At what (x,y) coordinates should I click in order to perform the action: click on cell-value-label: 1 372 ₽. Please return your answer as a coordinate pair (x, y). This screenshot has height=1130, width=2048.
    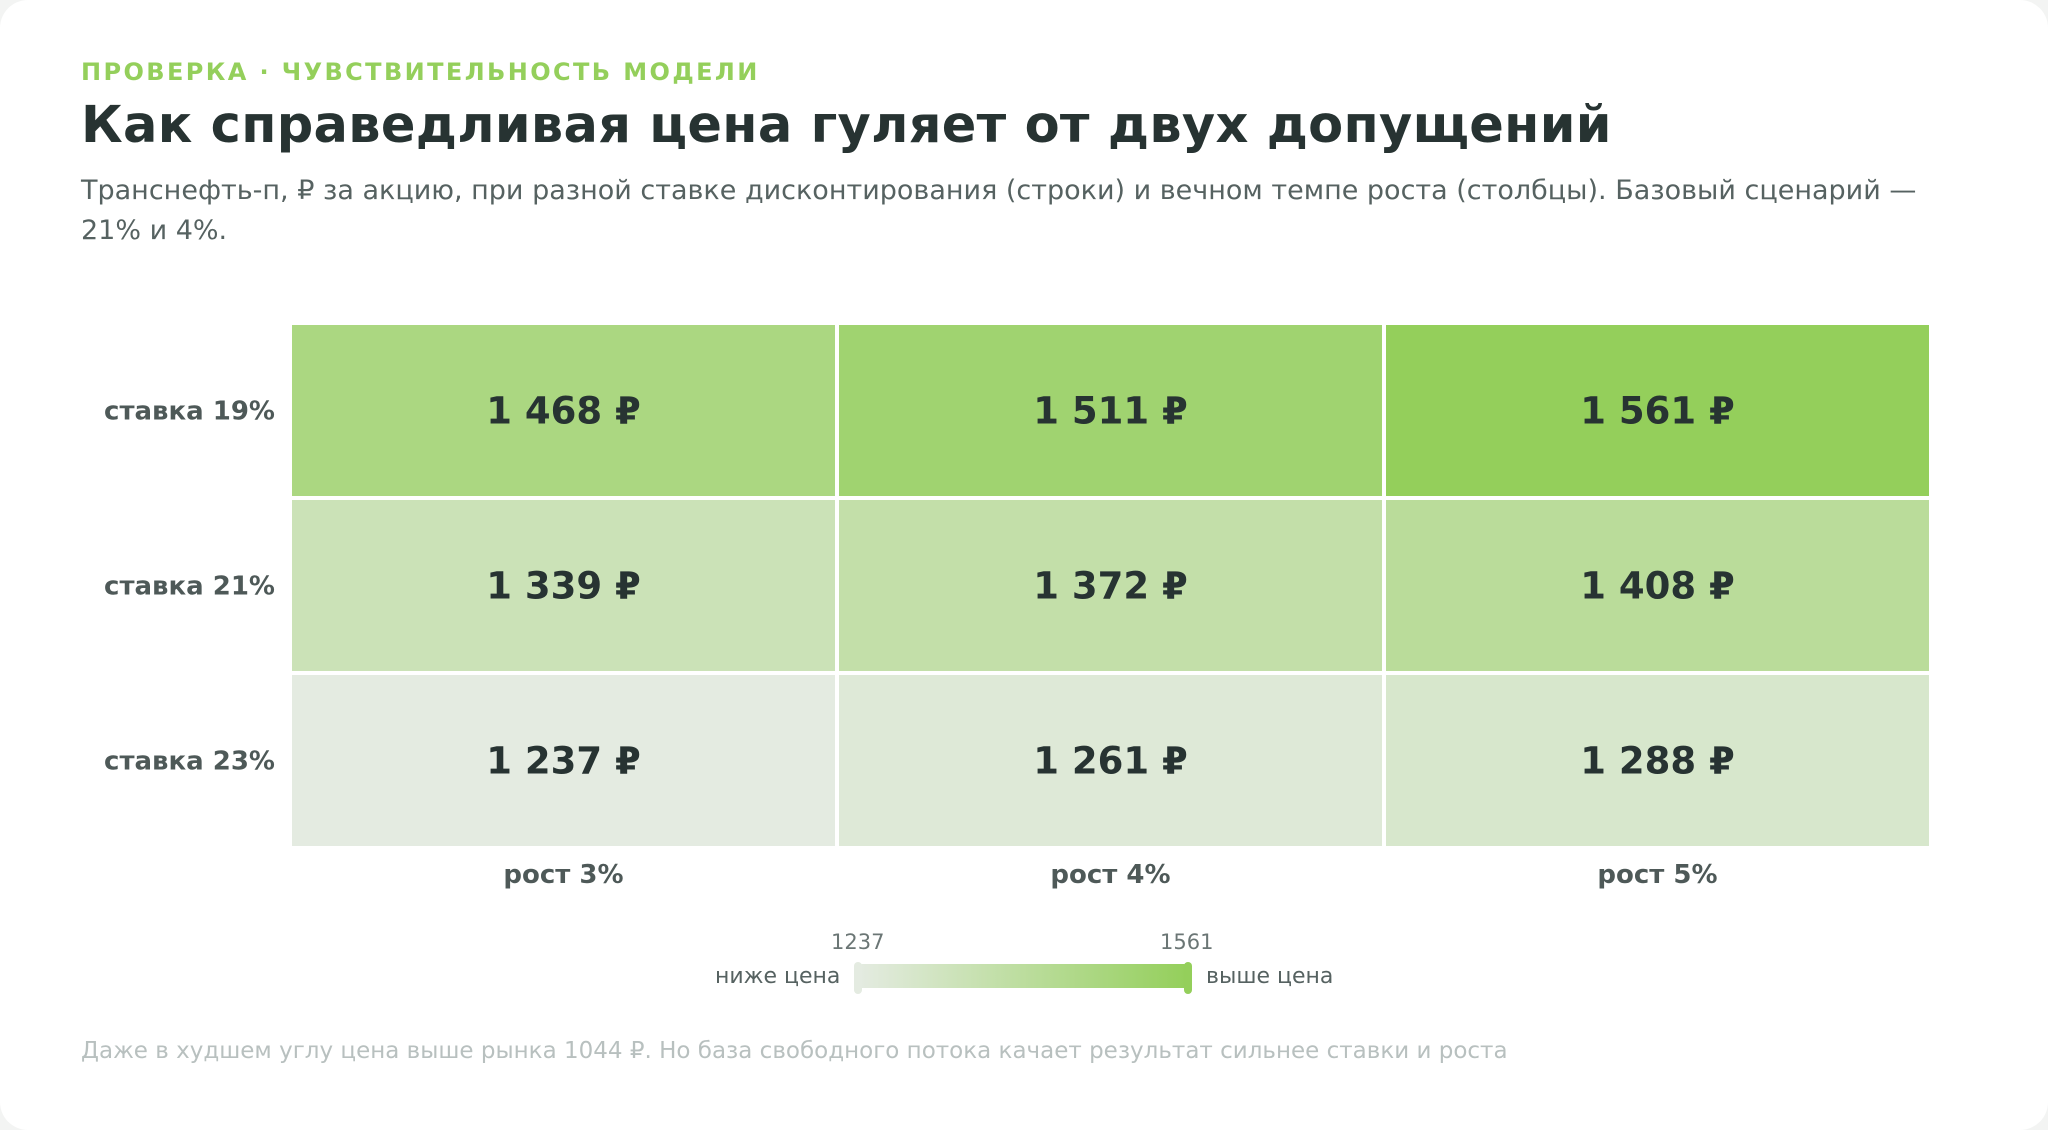
    Looking at the image, I should click on (1110, 586).